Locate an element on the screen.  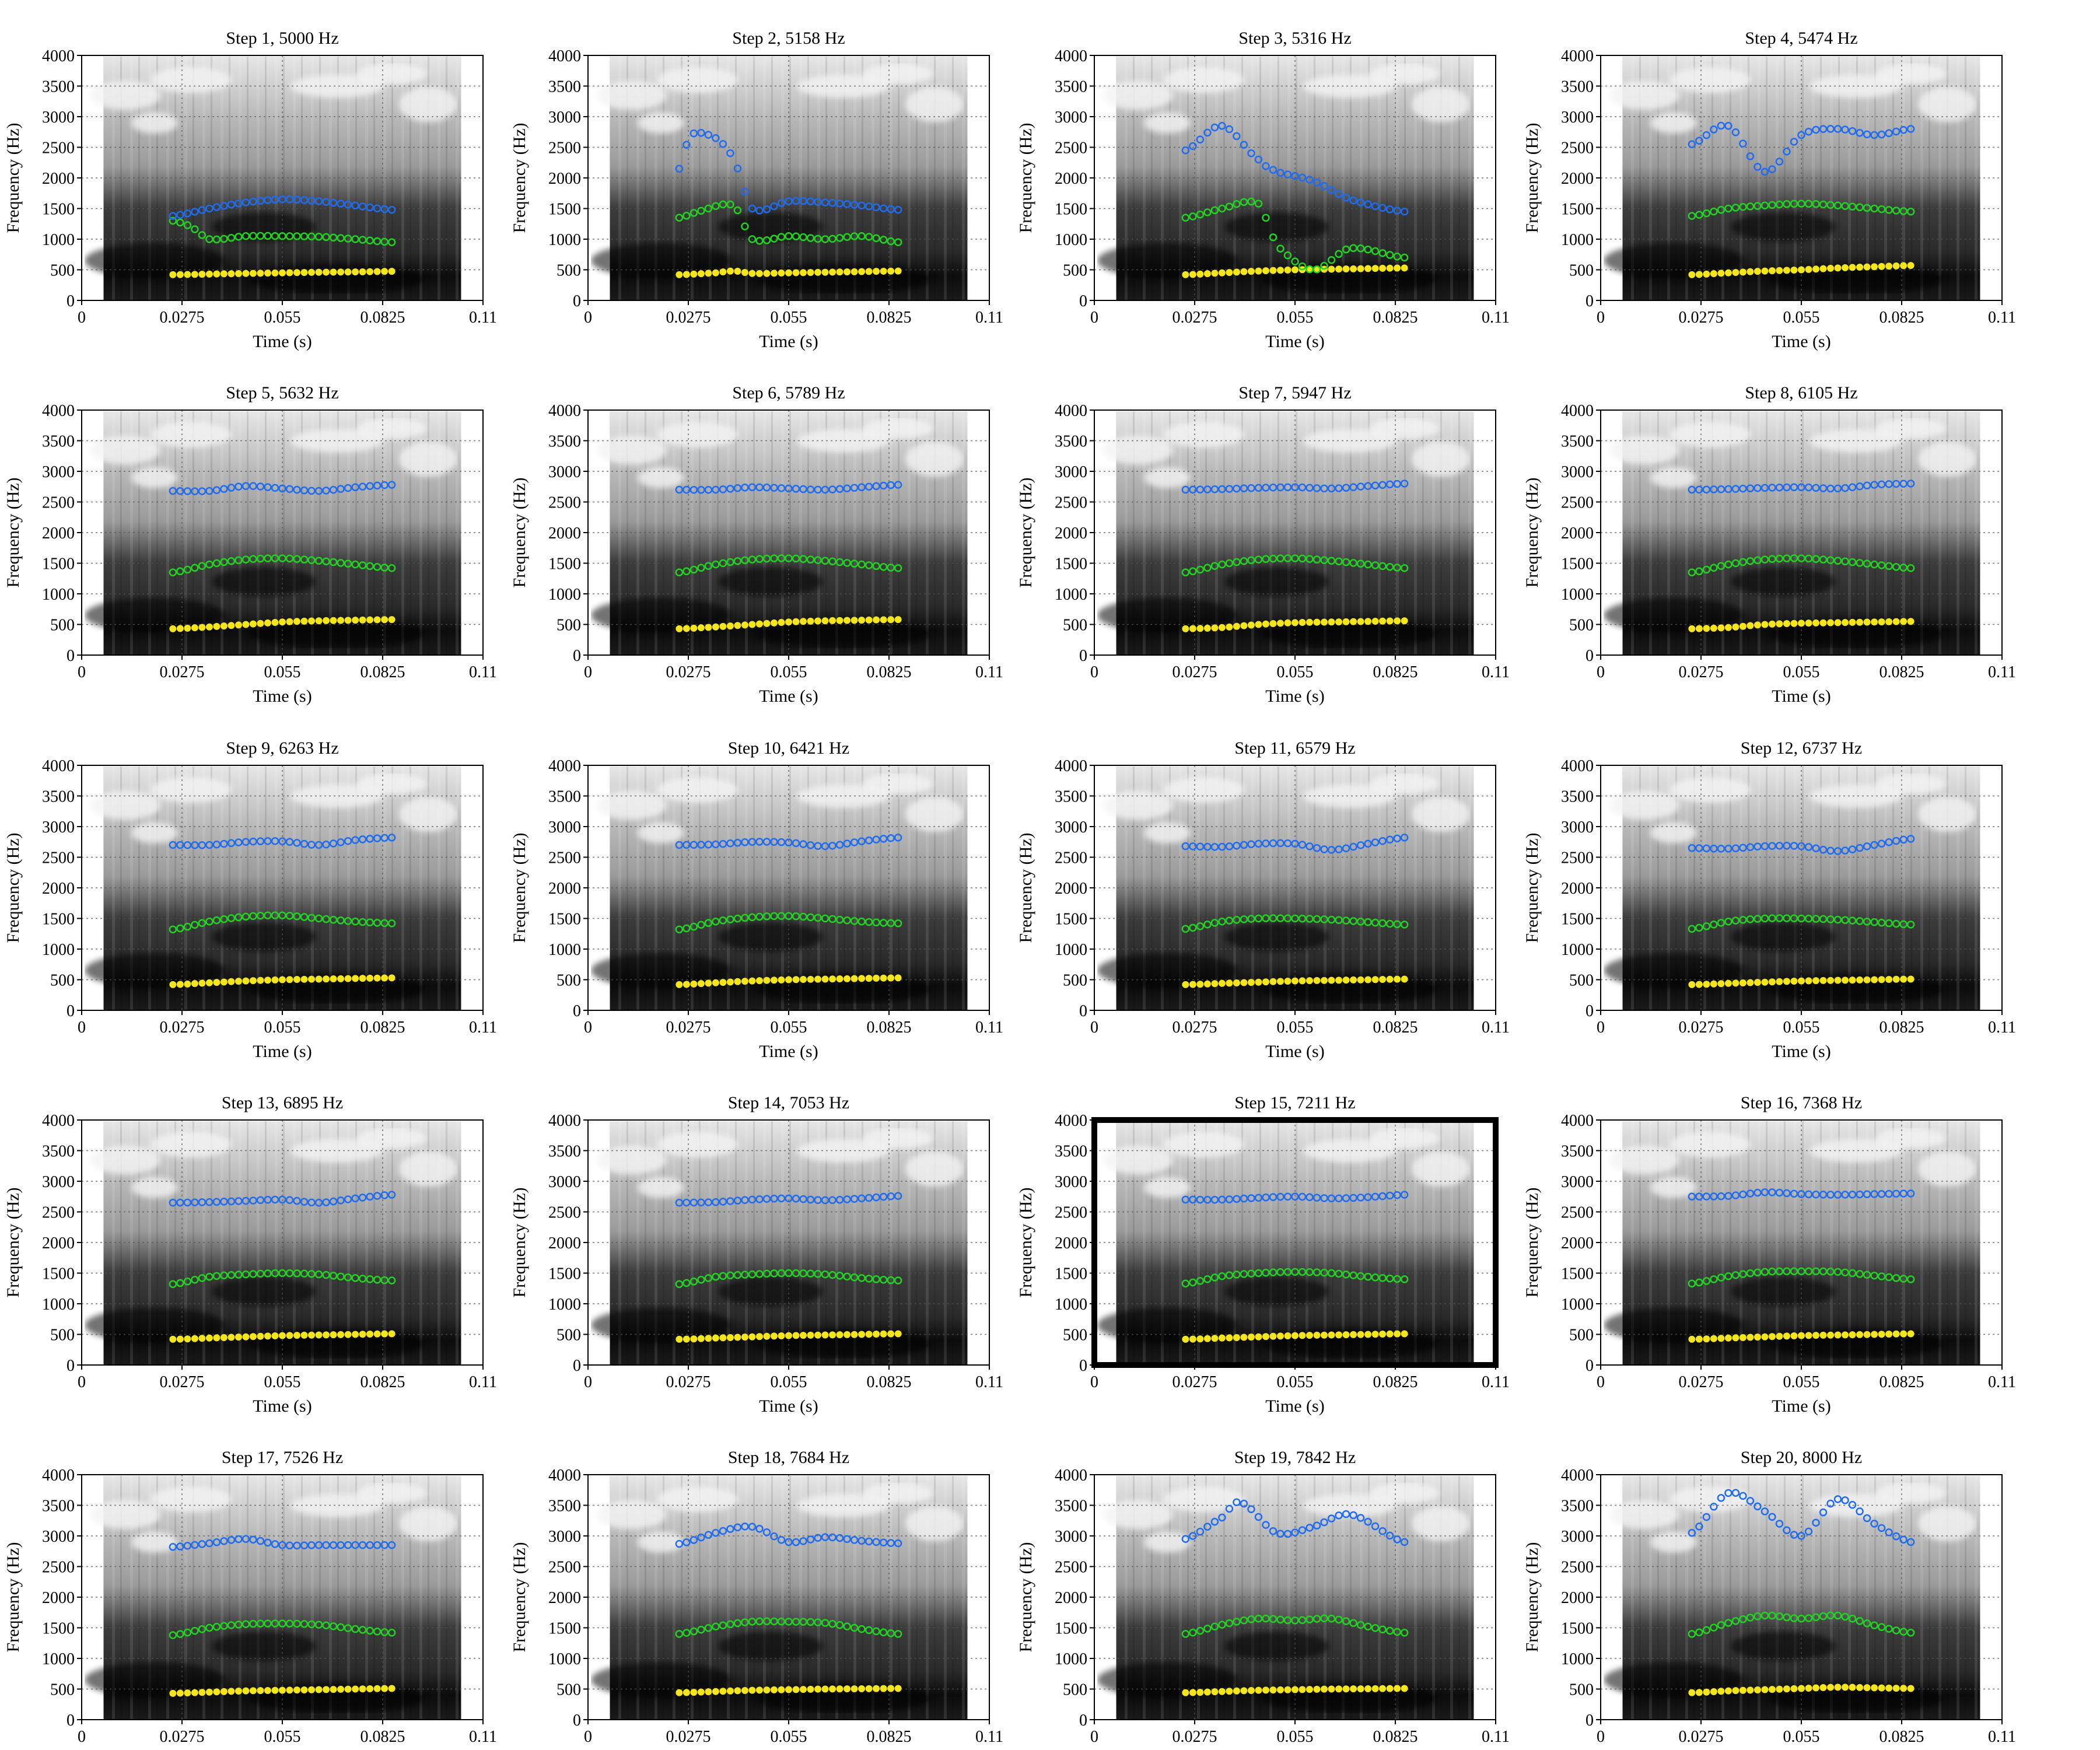
panel-title: Step 18, 7684 Hz is located at coordinates (788, 1457).